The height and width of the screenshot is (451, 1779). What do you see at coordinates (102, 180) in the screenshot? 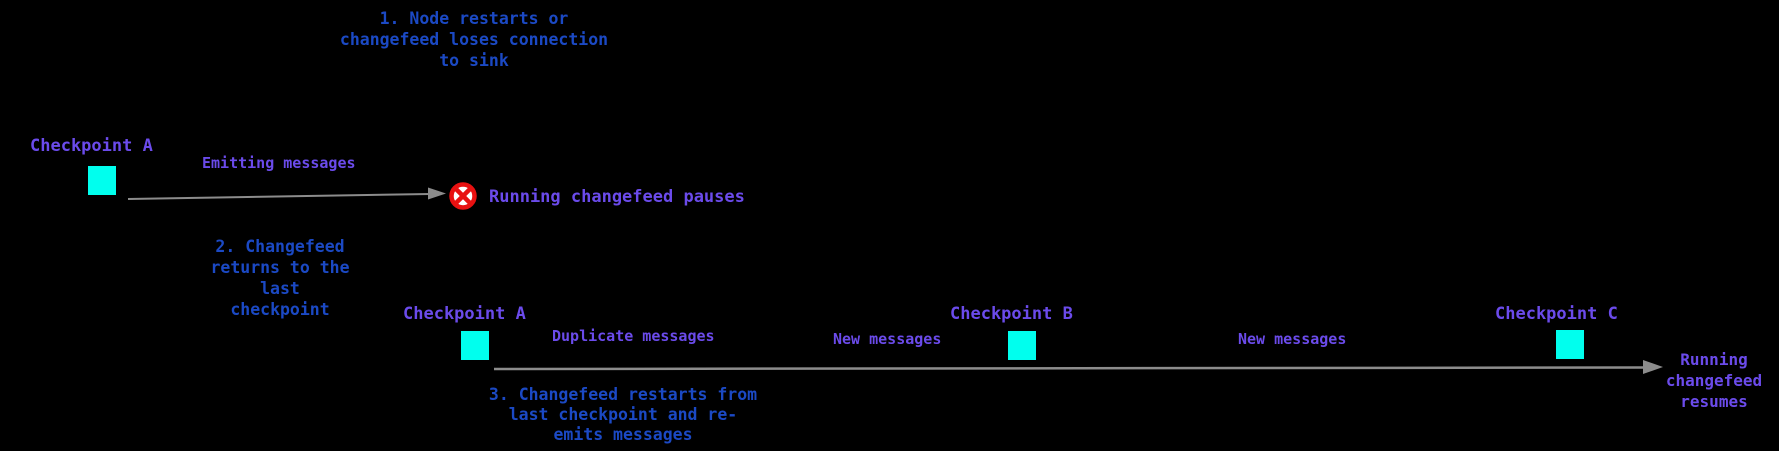
I see `timeline1-checkpoint-a-marker` at bounding box center [102, 180].